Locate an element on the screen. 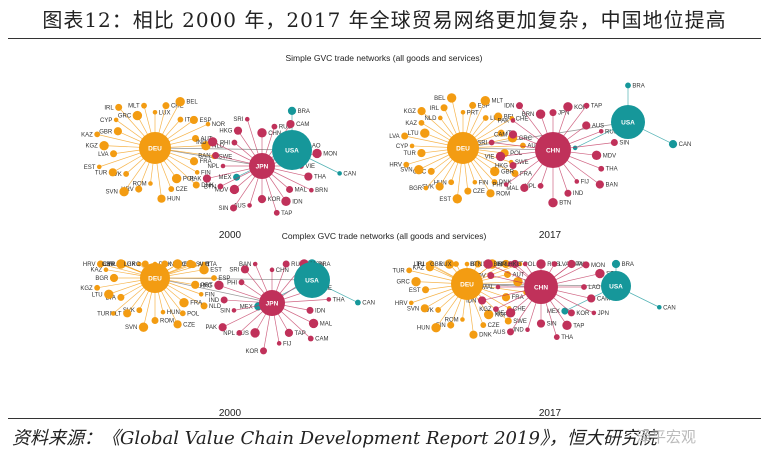 The image size is (769, 454). country-label: LTU is located at coordinates (413, 134).